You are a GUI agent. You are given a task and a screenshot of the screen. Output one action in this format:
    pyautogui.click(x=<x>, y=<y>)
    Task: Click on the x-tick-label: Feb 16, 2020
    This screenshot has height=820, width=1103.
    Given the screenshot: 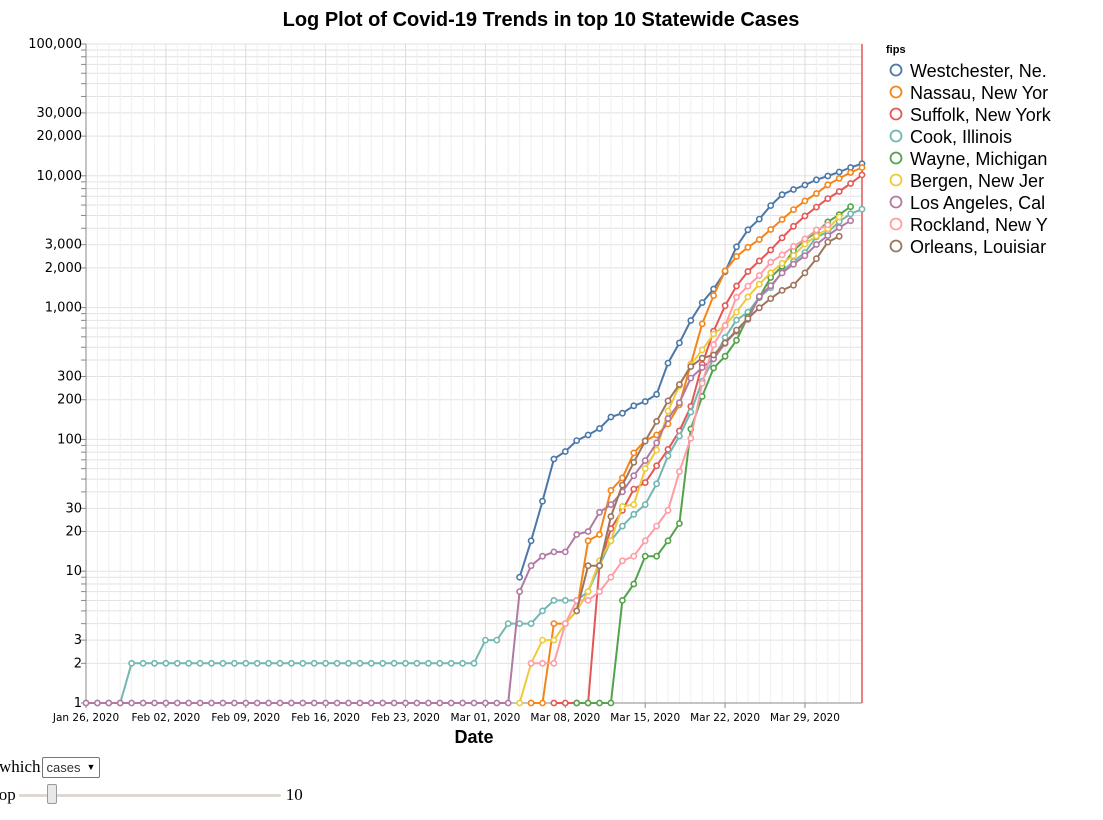 What is the action you would take?
    pyautogui.click(x=325, y=718)
    